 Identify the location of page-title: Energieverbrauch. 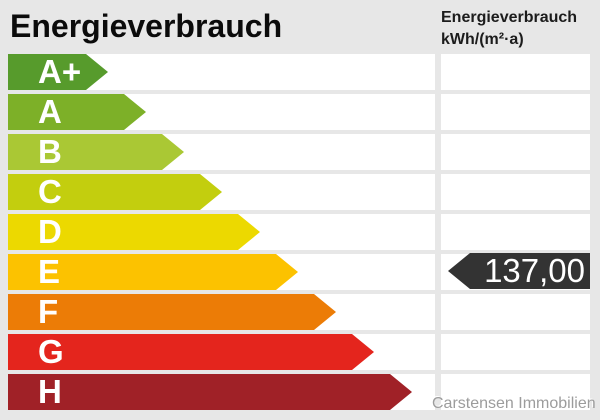
(146, 26).